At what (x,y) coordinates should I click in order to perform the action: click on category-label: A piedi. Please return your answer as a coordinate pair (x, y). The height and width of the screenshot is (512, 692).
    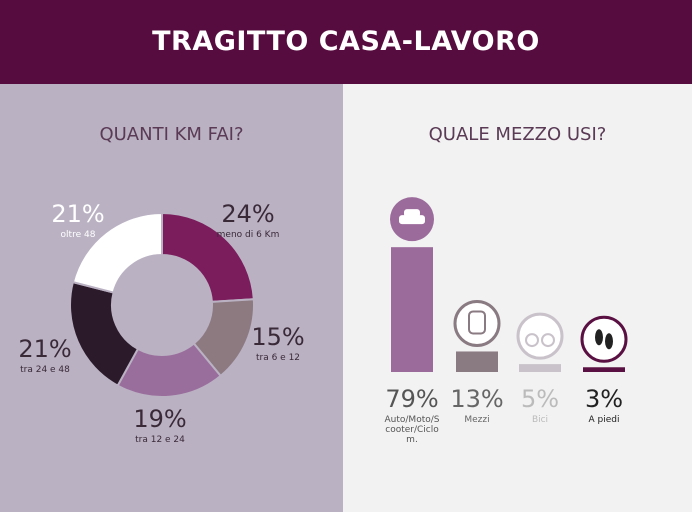
    Looking at the image, I should click on (604, 420).